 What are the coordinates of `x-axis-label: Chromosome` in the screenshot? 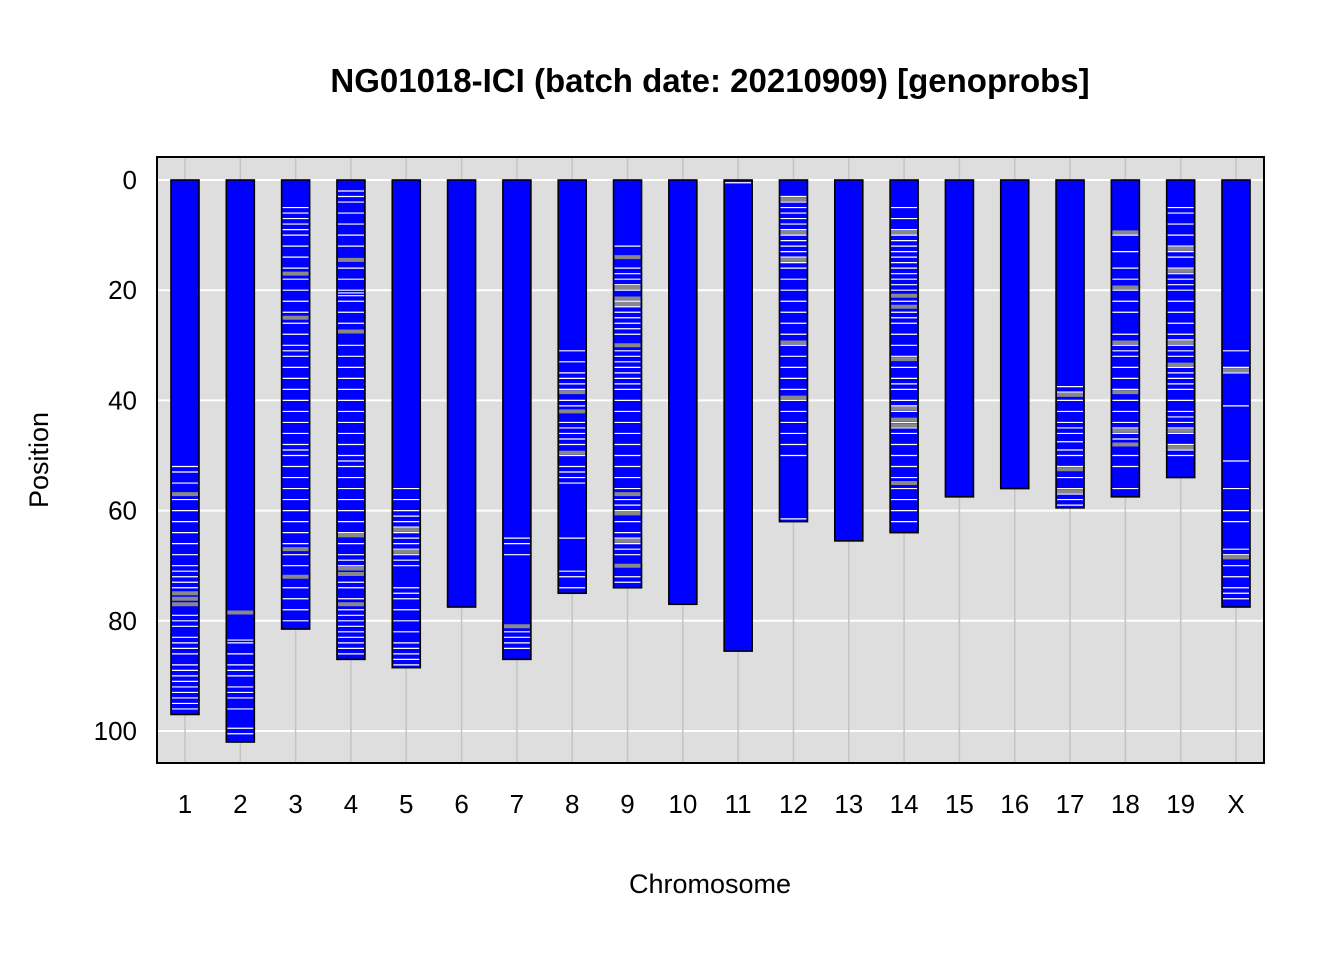 It's located at (710, 884).